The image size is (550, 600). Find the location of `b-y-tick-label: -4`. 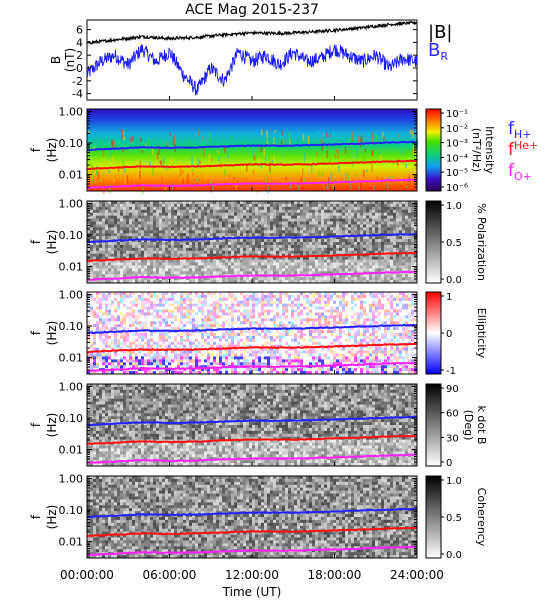

b-y-tick-label: -4 is located at coordinates (77, 94).